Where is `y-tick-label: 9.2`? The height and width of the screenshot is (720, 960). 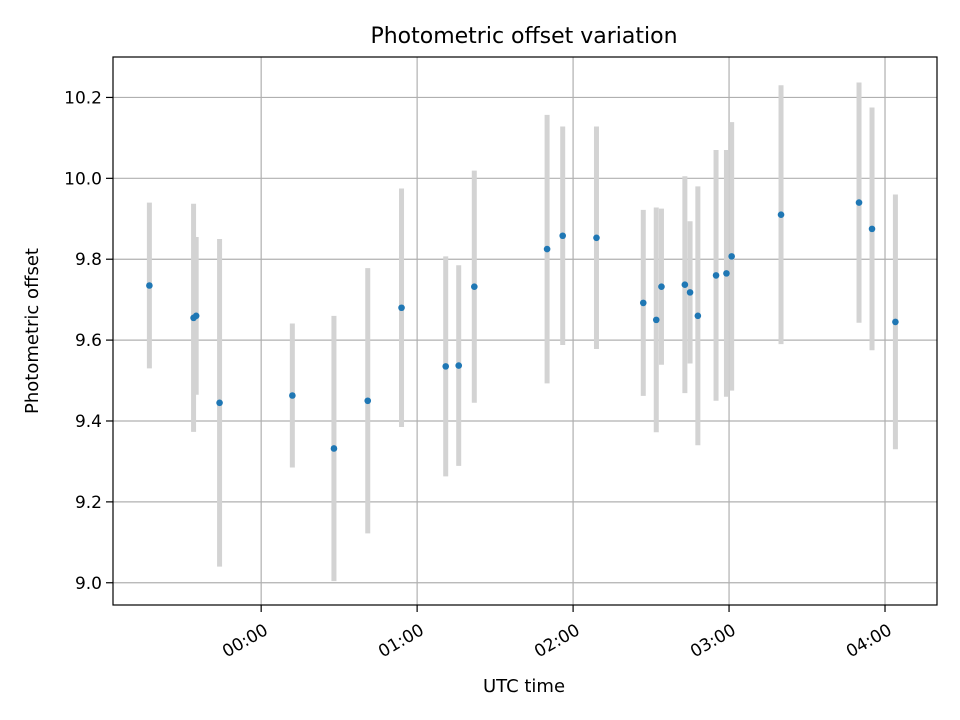
y-tick-label: 9.2 is located at coordinates (88, 503).